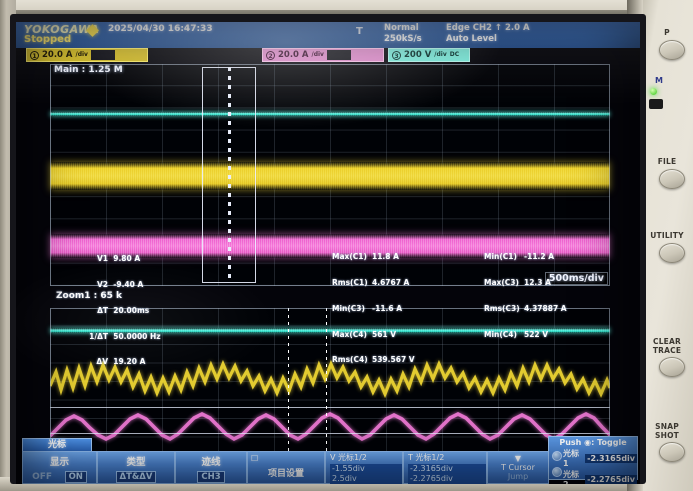 This screenshot has height=491, width=693. What do you see at coordinates (429, 55) in the screenshot?
I see `channel-badge-ch3: 3 200 V /div DC` at bounding box center [429, 55].